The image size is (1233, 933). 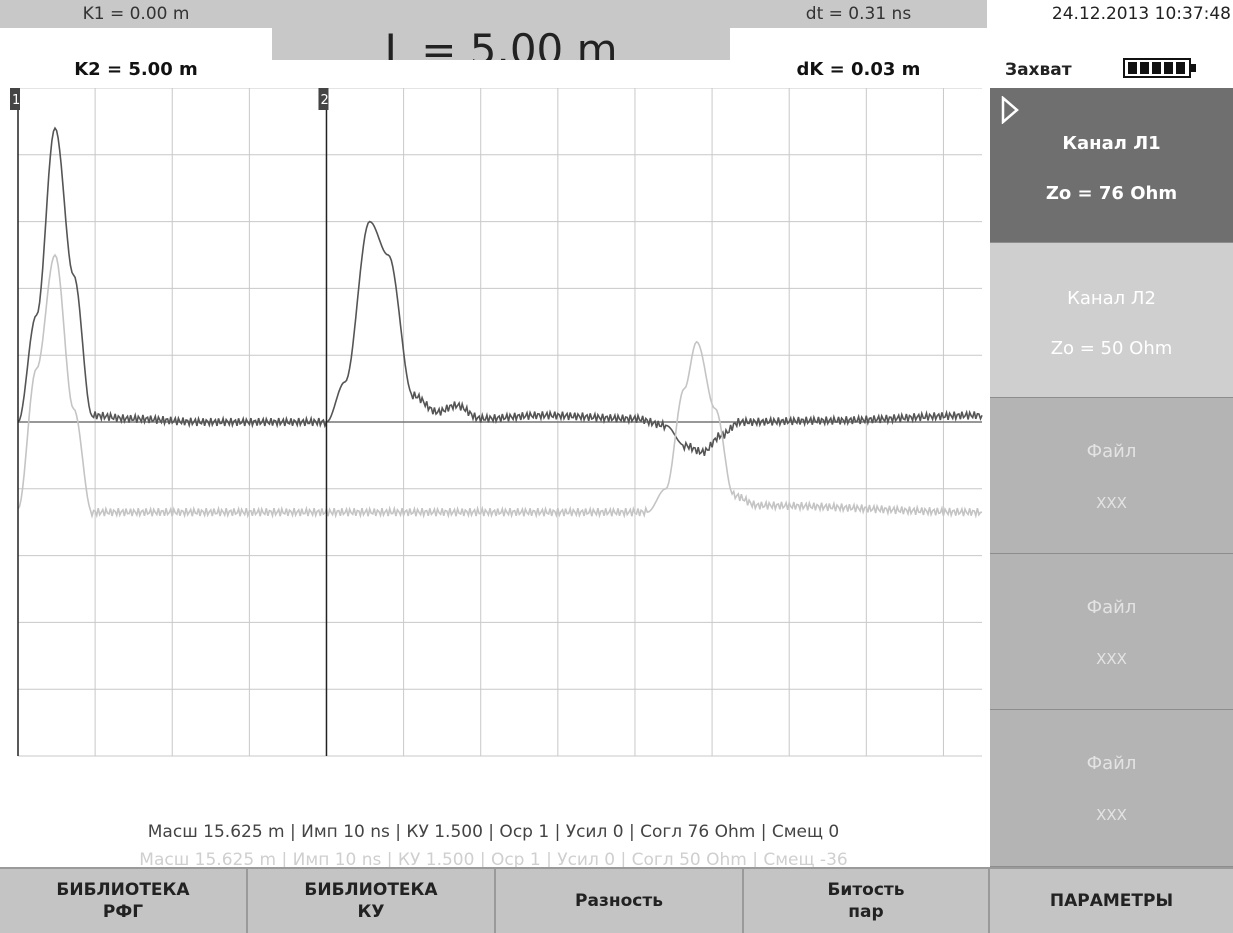 What do you see at coordinates (552, 767) in the screenshot?
I see `x-tick-label: 8.8` at bounding box center [552, 767].